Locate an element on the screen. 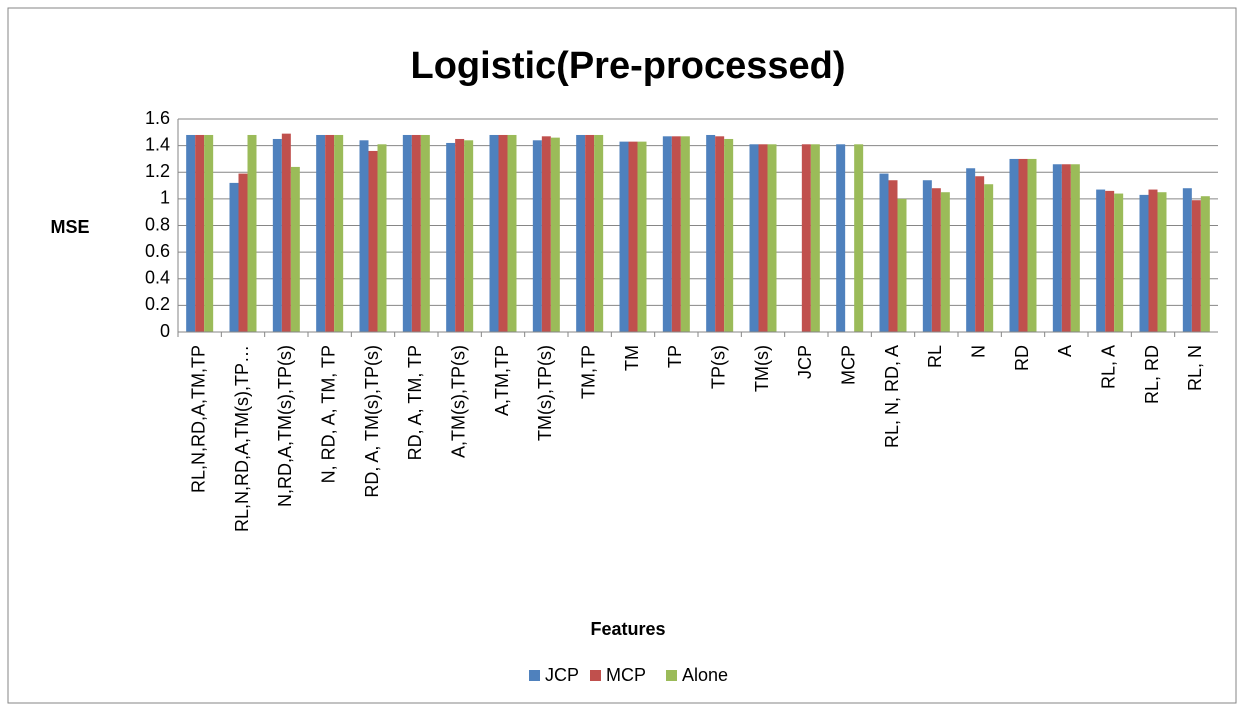 This screenshot has height=716, width=1246. y-tick-label: 0.6 is located at coordinates (157, 251).